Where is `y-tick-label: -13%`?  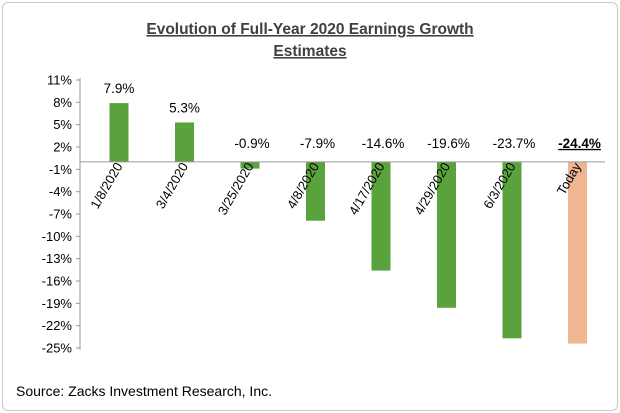 y-tick-label: -13% is located at coordinates (57, 258).